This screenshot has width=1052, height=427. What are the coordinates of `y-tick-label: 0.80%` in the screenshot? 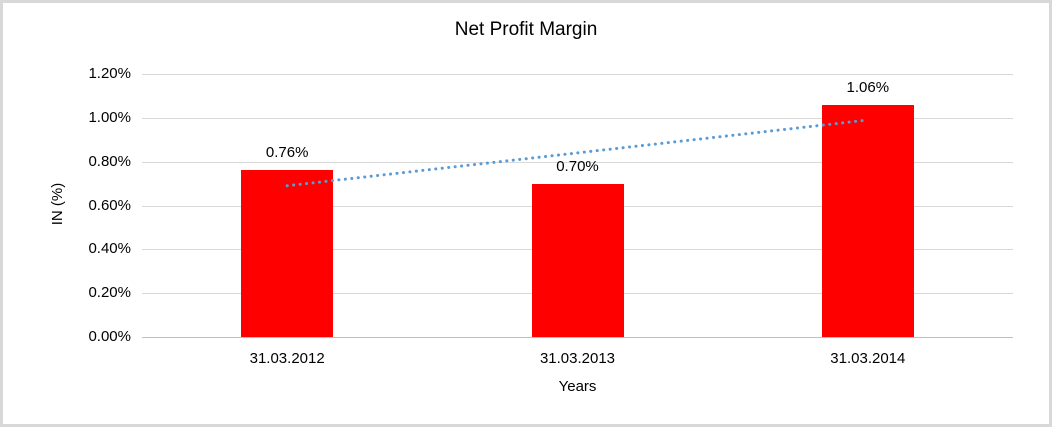 It's located at (109, 161).